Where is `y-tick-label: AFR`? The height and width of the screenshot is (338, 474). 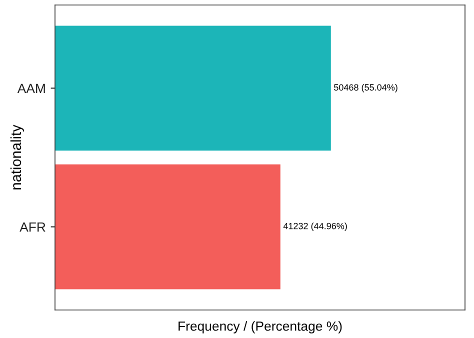
y-tick-label: AFR is located at coordinates (33, 227).